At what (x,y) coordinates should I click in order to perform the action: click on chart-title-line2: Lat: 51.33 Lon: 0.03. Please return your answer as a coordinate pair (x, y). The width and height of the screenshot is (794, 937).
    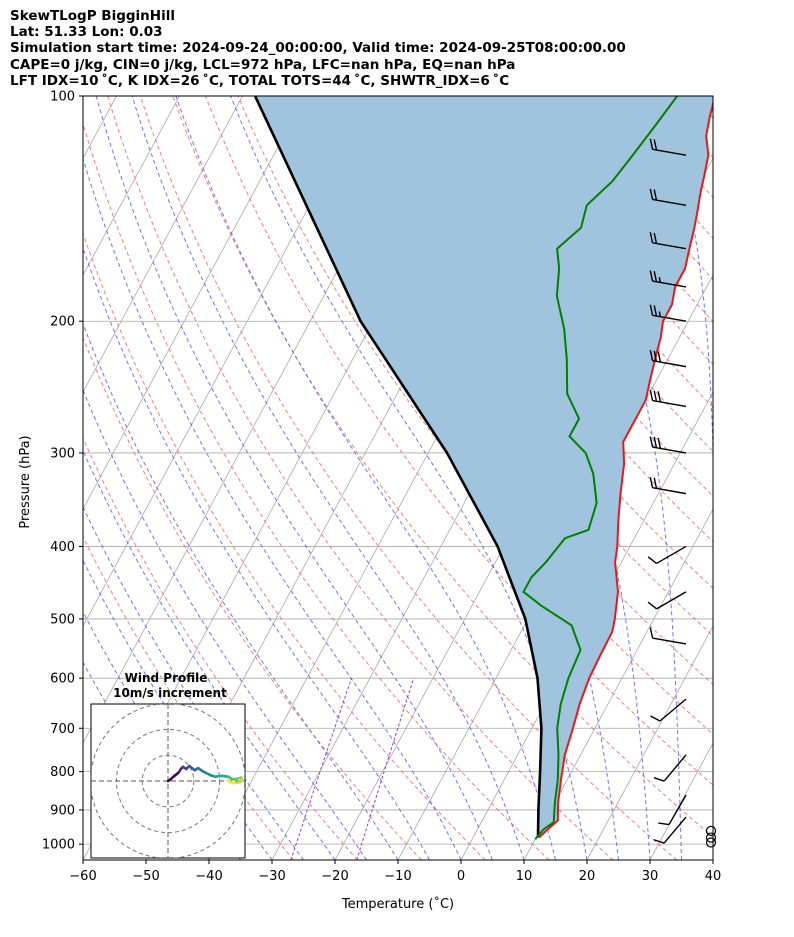
    Looking at the image, I should click on (86, 32).